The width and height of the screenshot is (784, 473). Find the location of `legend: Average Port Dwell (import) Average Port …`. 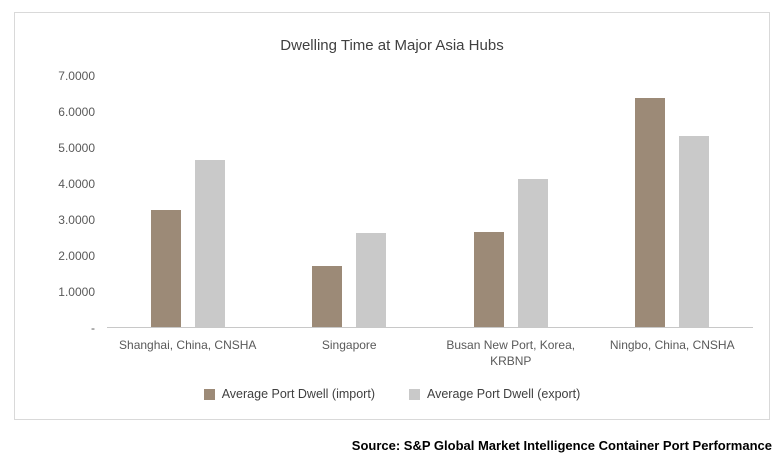

legend: Average Port Dwell (import) Average Port … is located at coordinates (392, 394).